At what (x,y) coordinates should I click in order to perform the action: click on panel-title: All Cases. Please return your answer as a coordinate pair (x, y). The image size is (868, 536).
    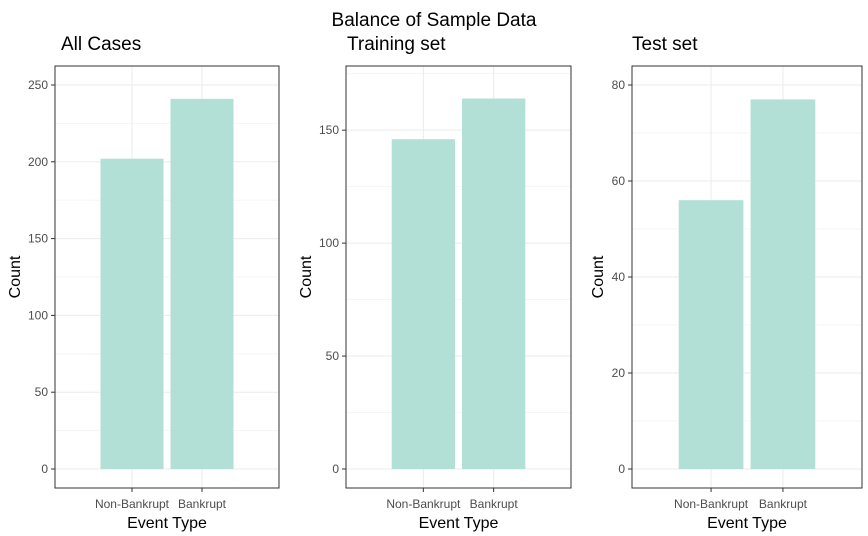
    Looking at the image, I should click on (101, 44).